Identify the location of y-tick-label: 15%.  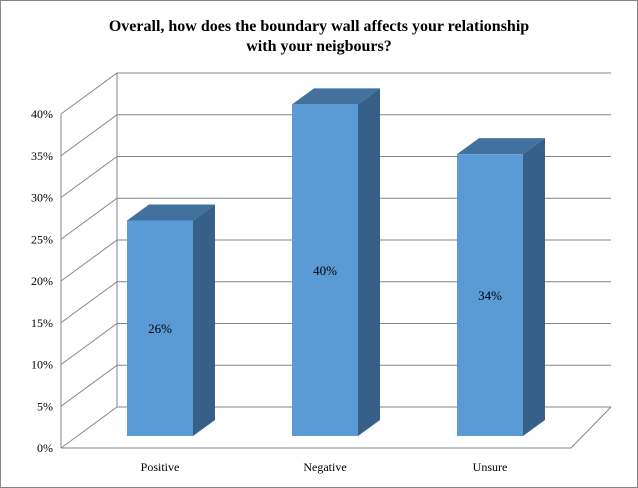
(42, 323).